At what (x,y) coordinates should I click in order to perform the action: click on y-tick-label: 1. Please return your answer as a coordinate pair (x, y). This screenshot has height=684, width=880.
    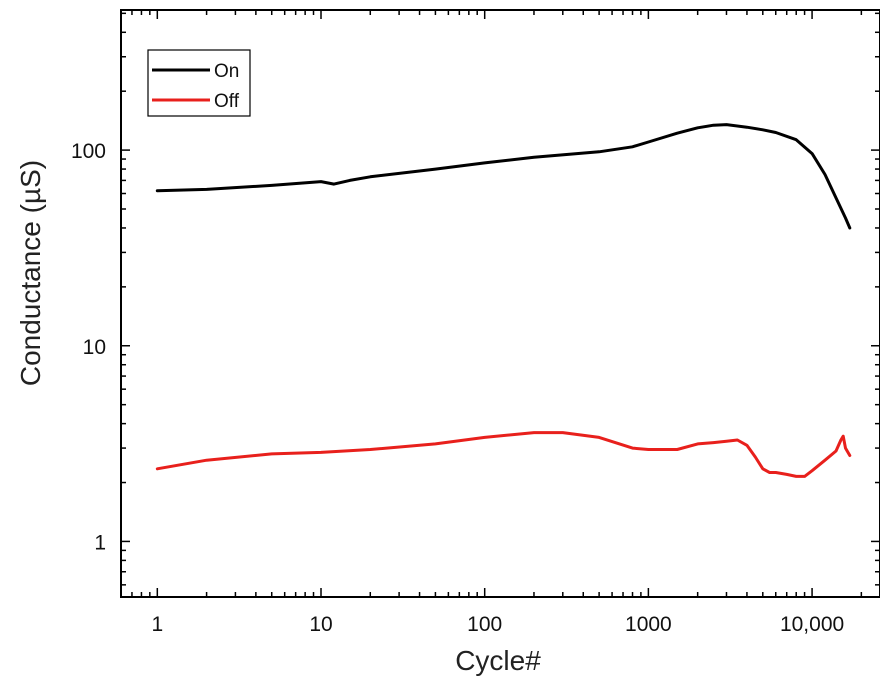
    Looking at the image, I should click on (100, 542).